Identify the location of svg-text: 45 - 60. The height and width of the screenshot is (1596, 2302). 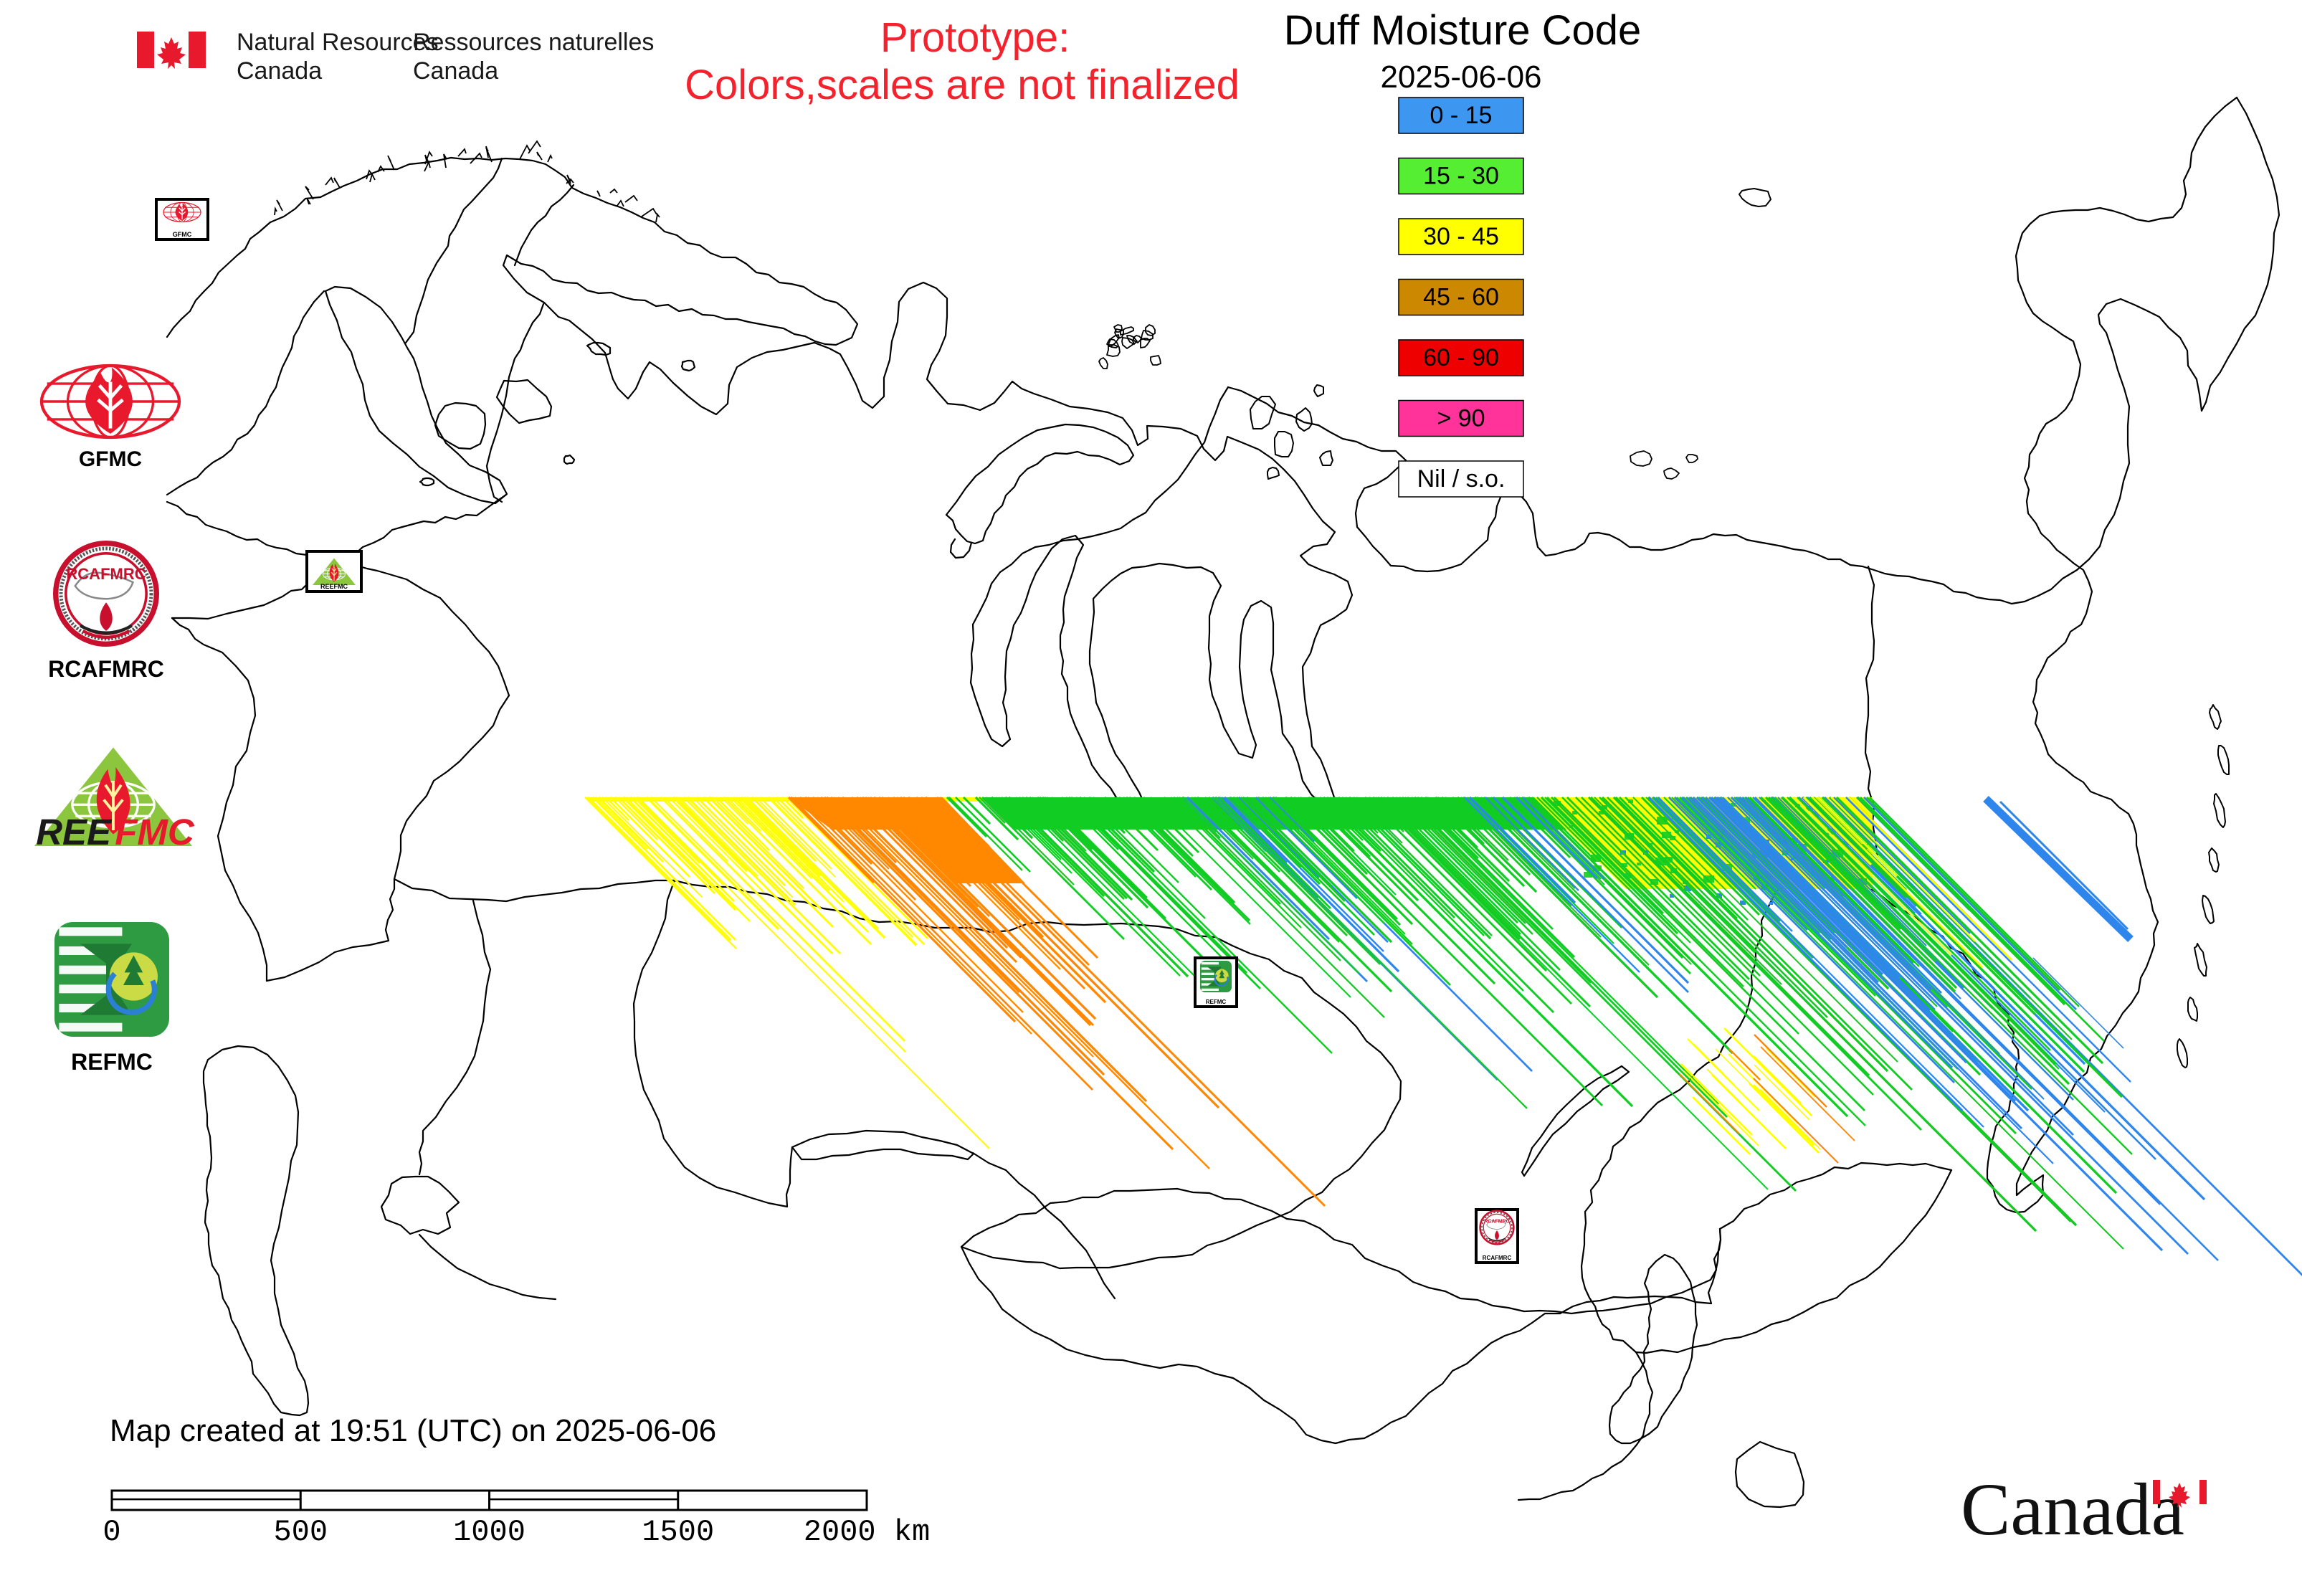
(1461, 297).